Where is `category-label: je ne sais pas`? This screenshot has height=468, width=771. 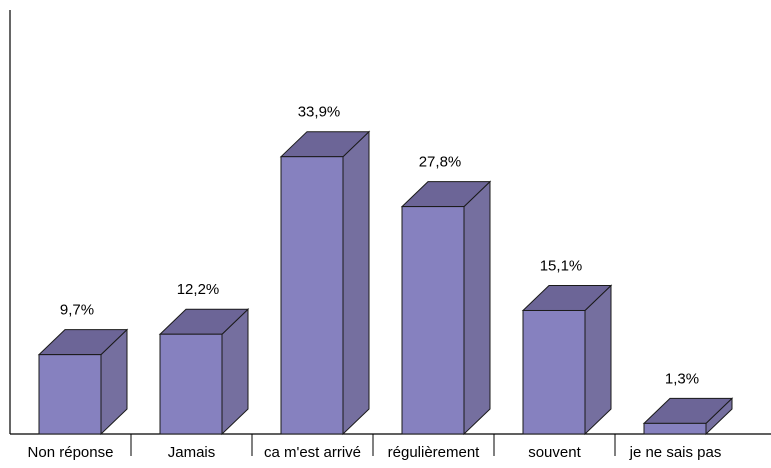 category-label: je ne sais pas is located at coordinates (675, 452).